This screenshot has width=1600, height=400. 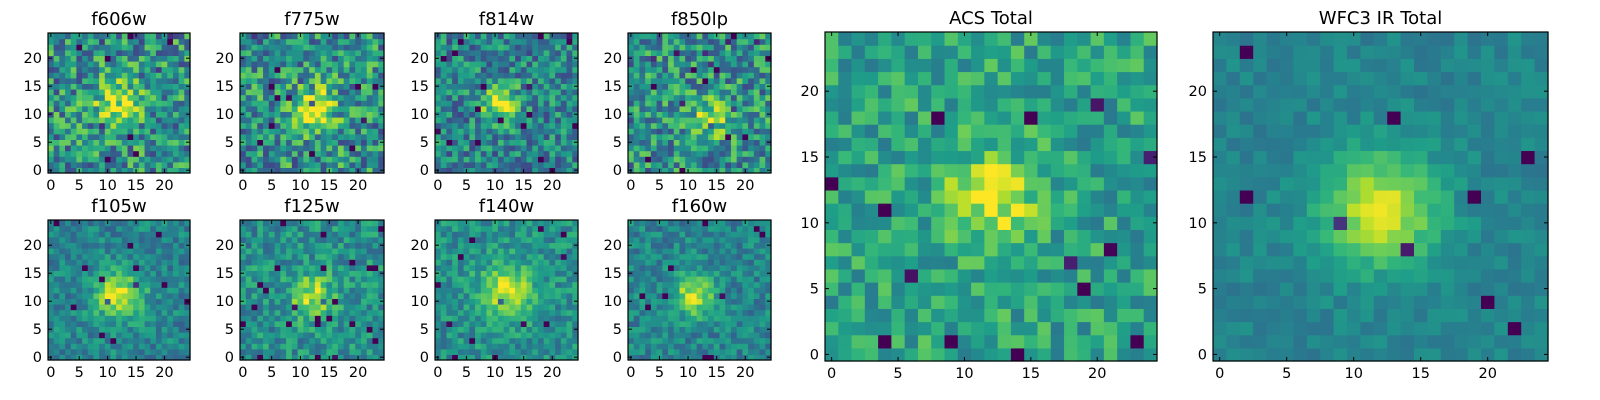 What do you see at coordinates (33, 274) in the screenshot?
I see `y-tick-label: 15` at bounding box center [33, 274].